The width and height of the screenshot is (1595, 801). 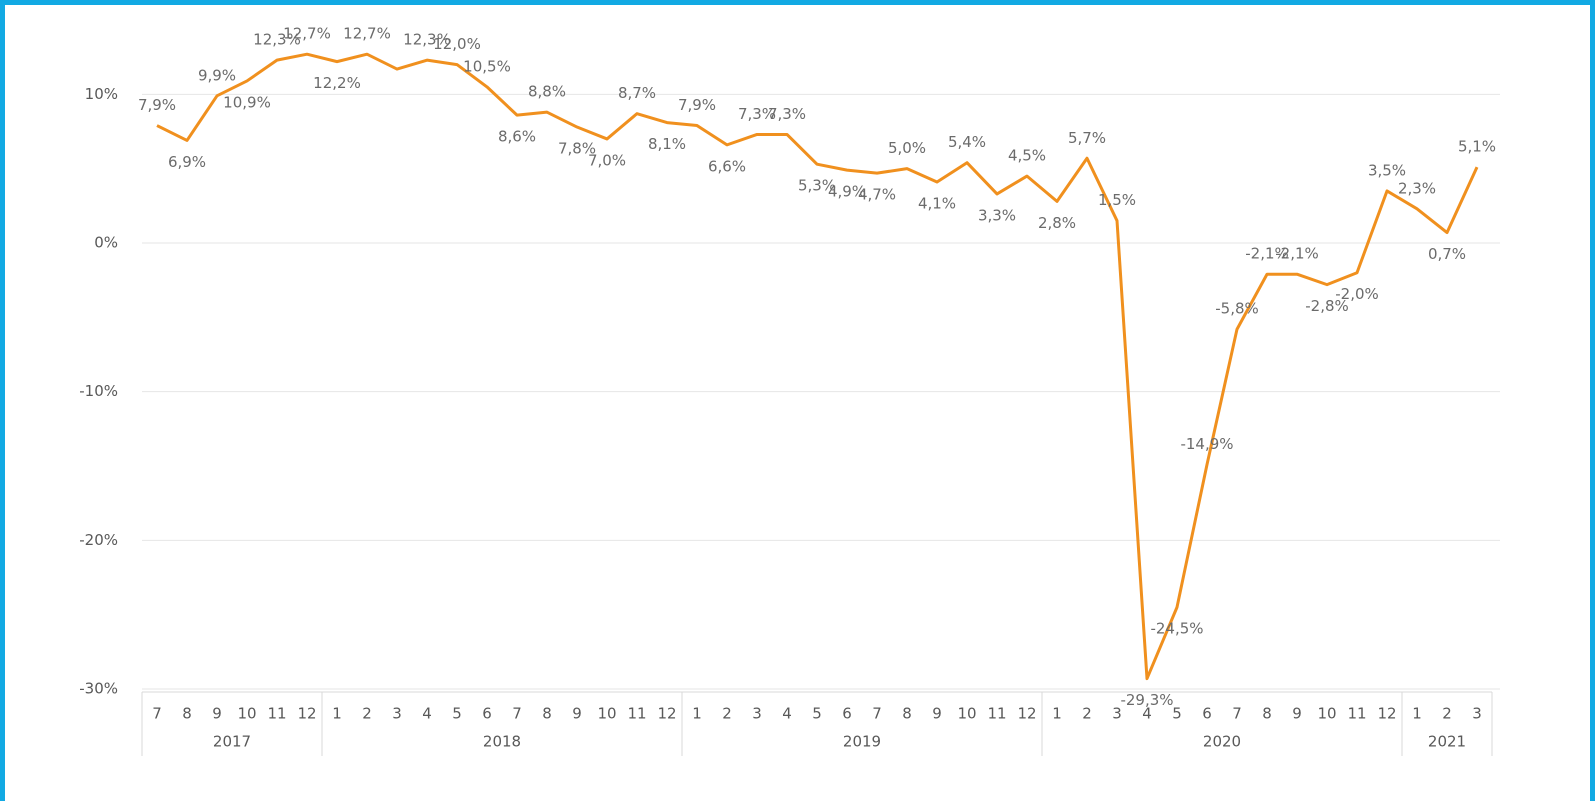 What do you see at coordinates (1087, 138) in the screenshot?
I see `data-label: 5,7%` at bounding box center [1087, 138].